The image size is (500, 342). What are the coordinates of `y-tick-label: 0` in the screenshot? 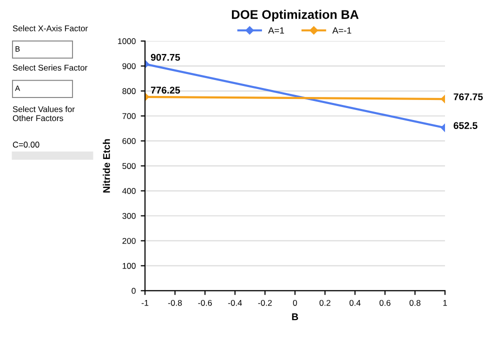 It's located at (134, 291).